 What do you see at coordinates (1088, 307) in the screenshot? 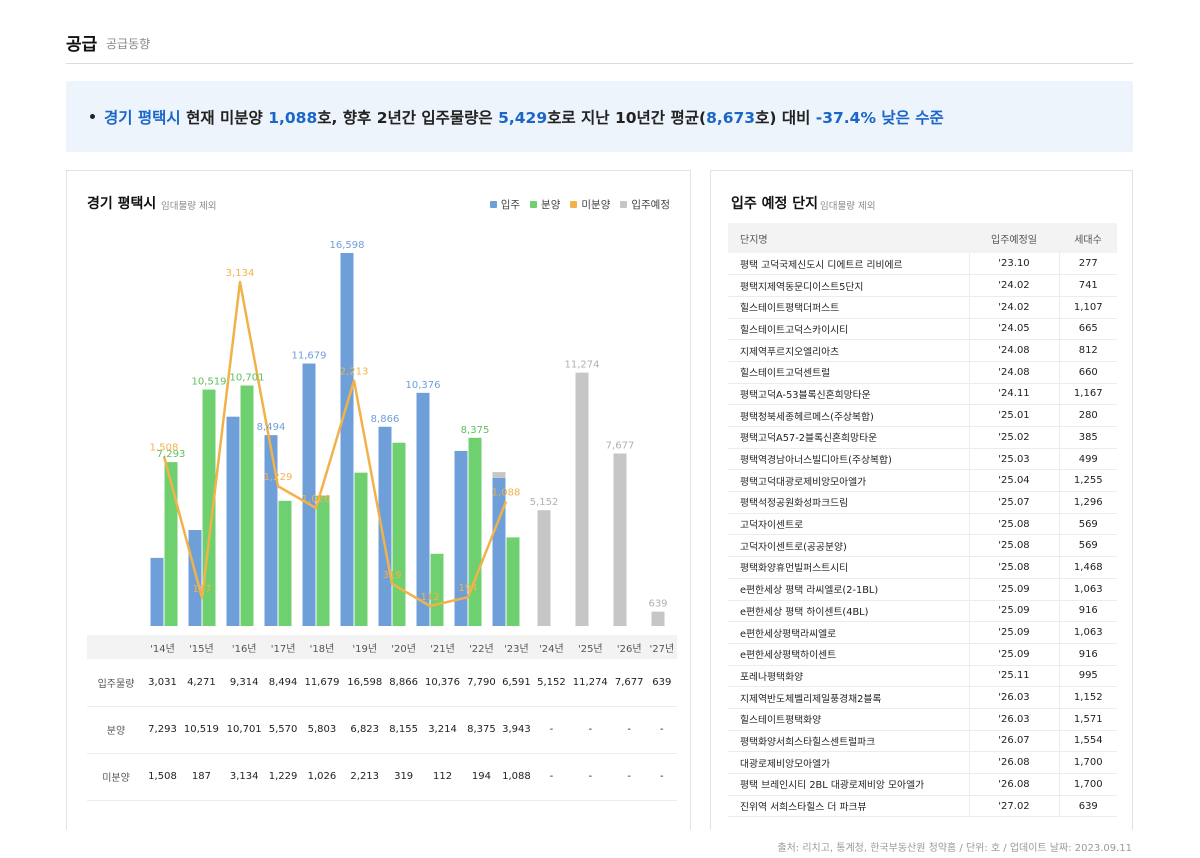
I see `project-units: 1,107` at bounding box center [1088, 307].